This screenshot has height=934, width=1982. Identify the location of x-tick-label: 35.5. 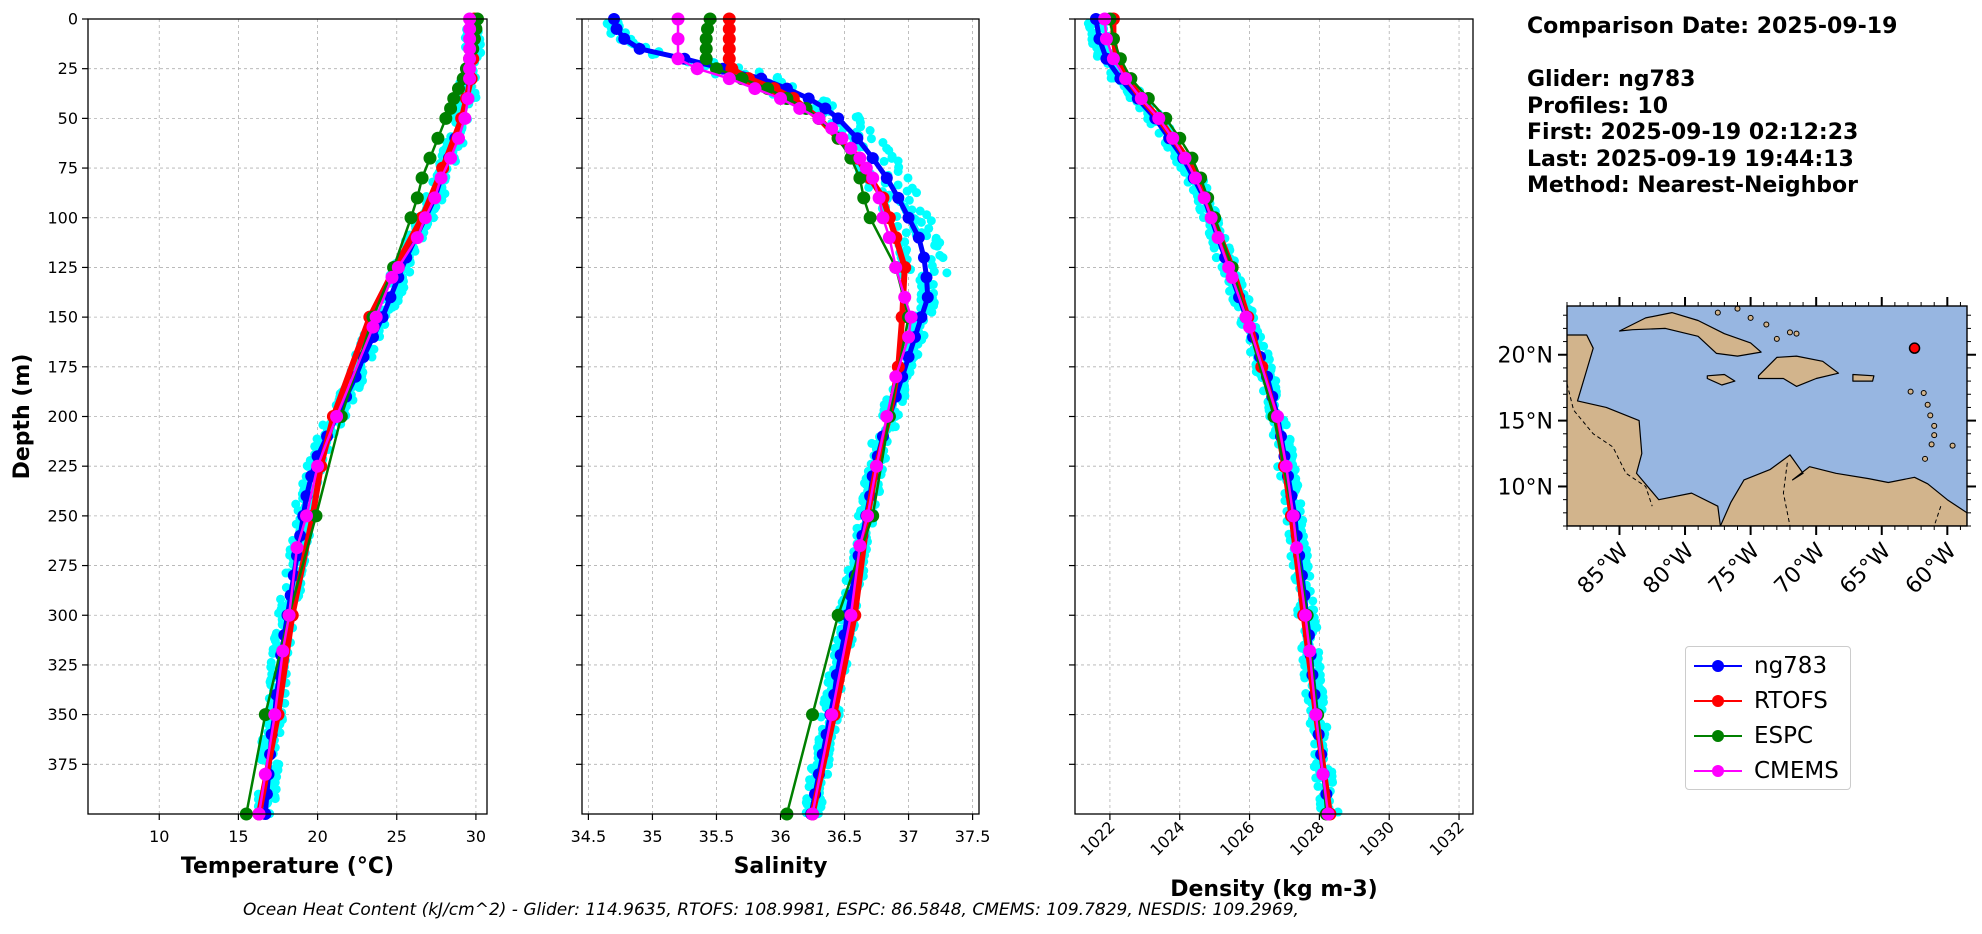
(717, 836).